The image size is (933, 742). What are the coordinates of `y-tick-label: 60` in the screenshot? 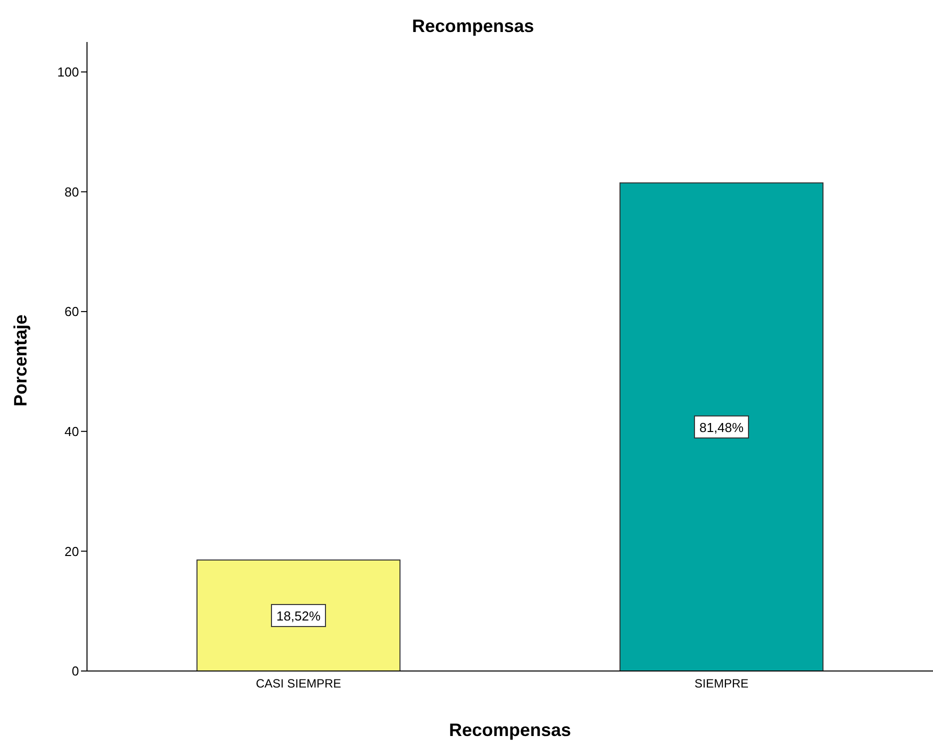 It's located at (71, 312).